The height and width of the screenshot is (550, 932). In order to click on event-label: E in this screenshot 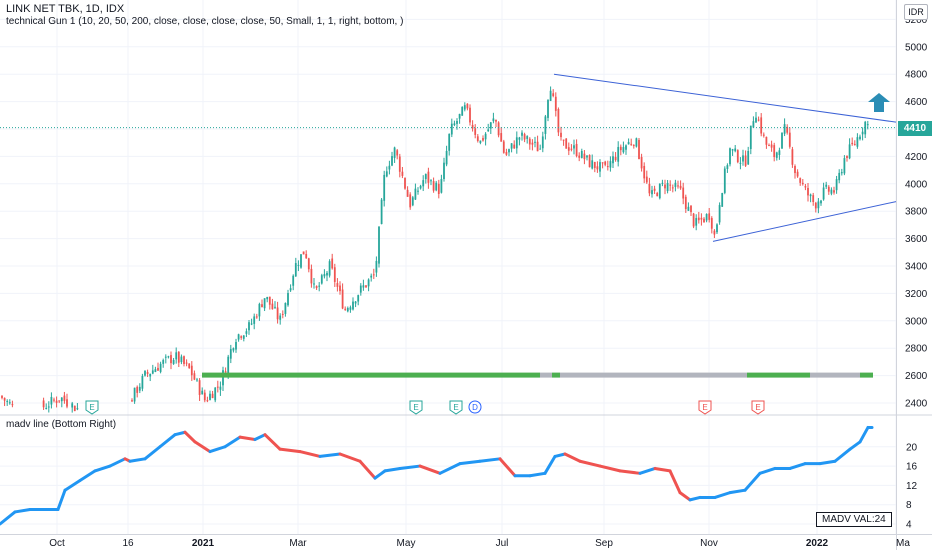, I will do `click(91, 407)`.